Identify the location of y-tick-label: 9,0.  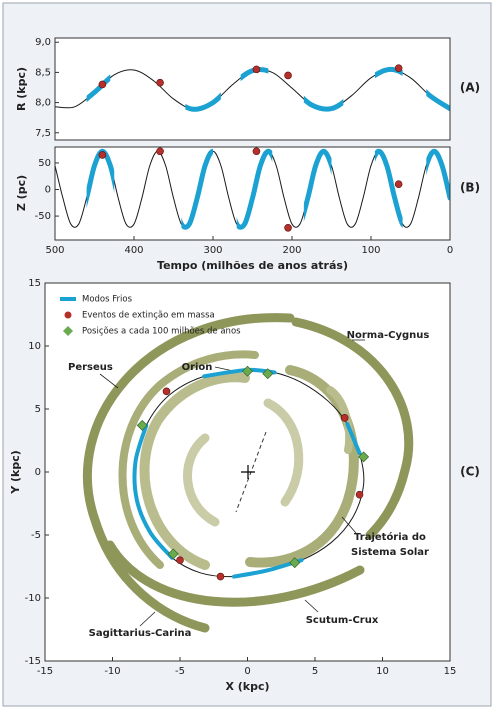
(43, 42).